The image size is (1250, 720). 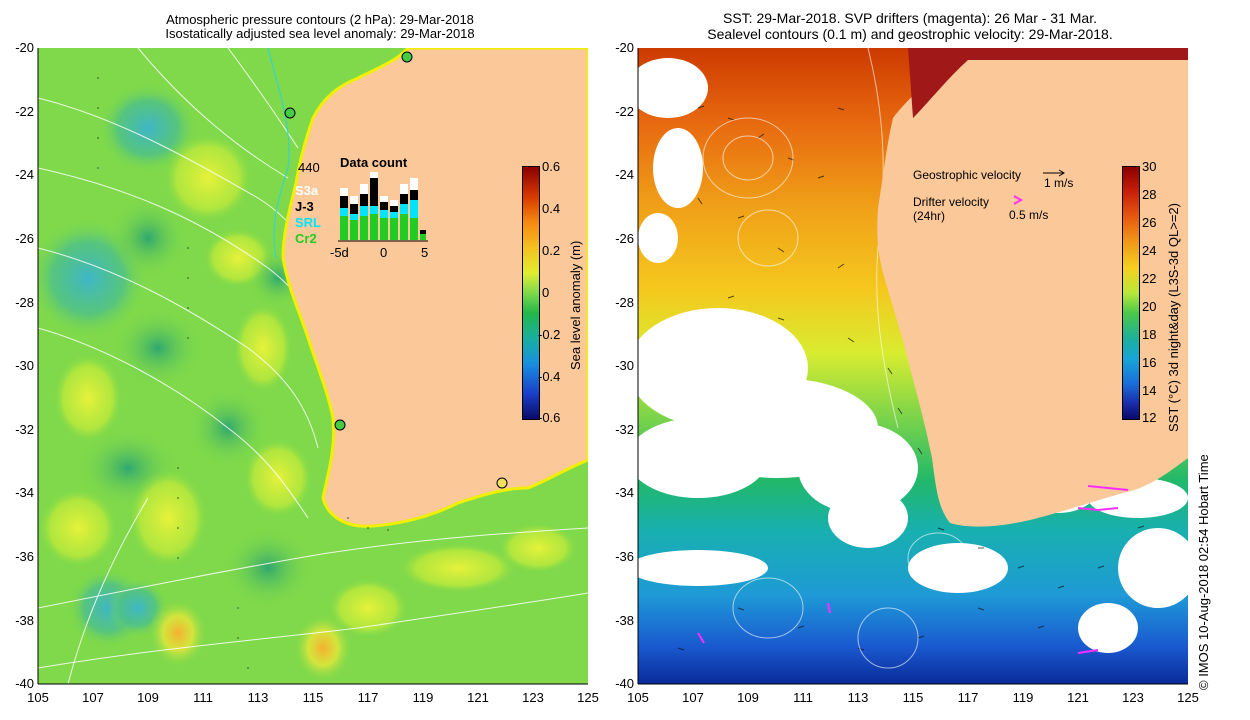 What do you see at coordinates (624, 620) in the screenshot?
I see `right-ytick: -38` at bounding box center [624, 620].